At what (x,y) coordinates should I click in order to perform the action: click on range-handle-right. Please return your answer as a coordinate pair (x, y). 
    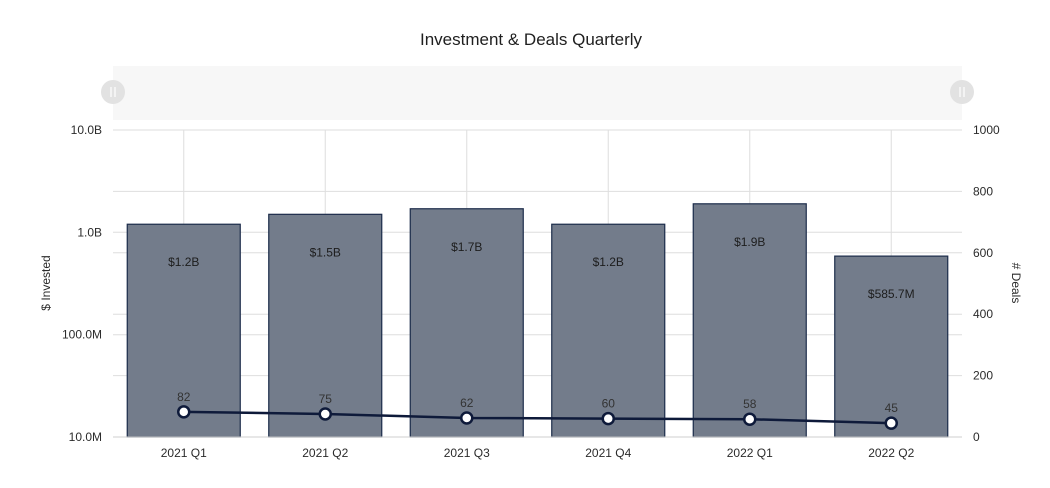
    Looking at the image, I should click on (962, 92).